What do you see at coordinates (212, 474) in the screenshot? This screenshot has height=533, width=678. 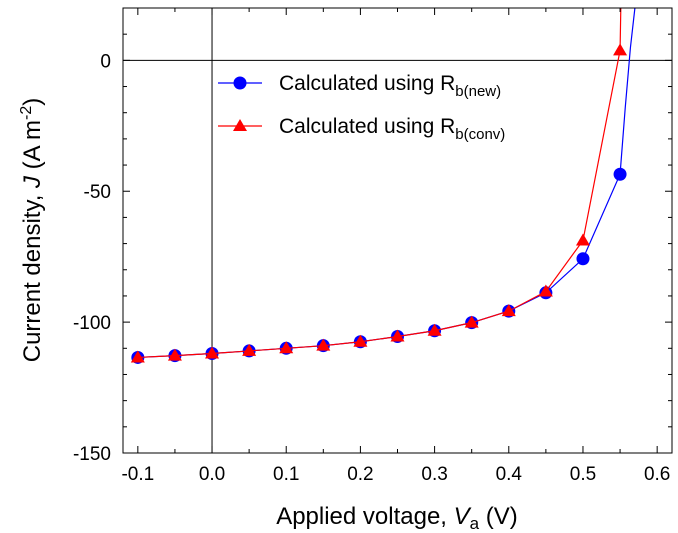 I see `x-tick-label: 0.0` at bounding box center [212, 474].